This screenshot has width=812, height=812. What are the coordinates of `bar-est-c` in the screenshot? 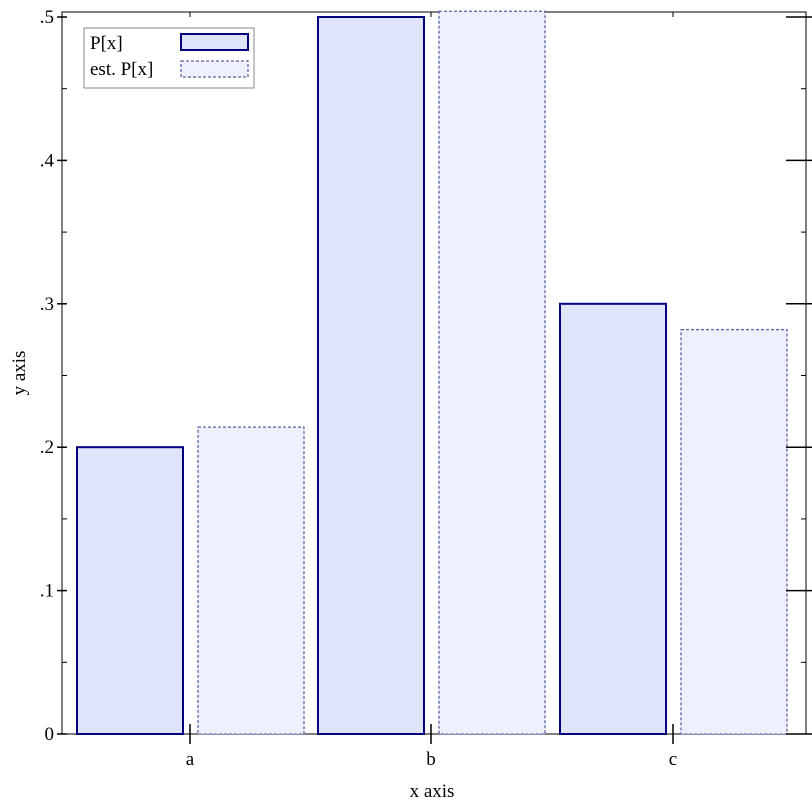 It's located at (734, 531).